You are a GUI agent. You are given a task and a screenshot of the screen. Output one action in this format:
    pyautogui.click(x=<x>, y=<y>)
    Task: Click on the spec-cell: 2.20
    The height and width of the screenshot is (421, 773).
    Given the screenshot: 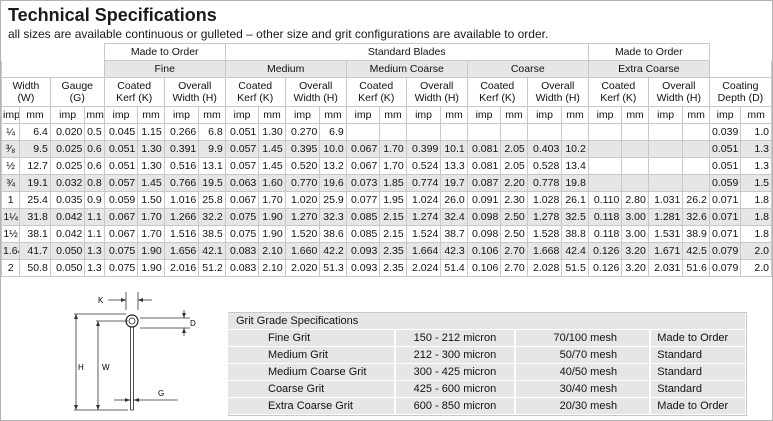 What is the action you would take?
    pyautogui.click(x=514, y=183)
    